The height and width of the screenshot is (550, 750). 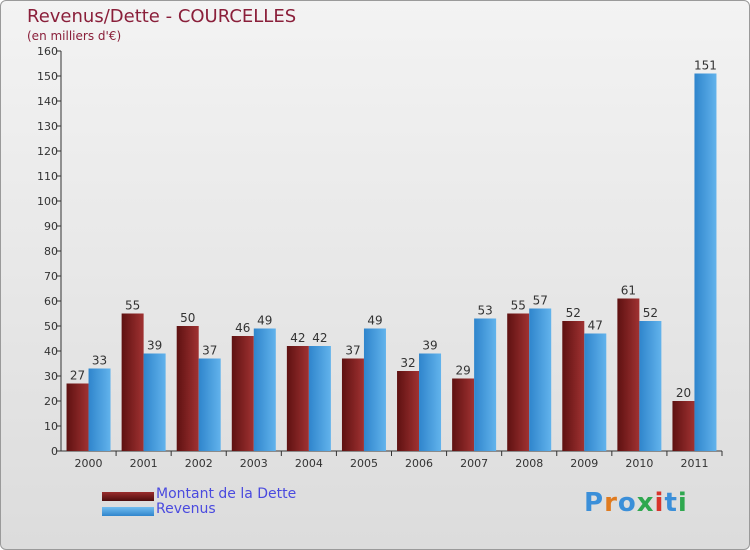 What do you see at coordinates (595, 326) in the screenshot?
I see `data-label-revenue: 47` at bounding box center [595, 326].